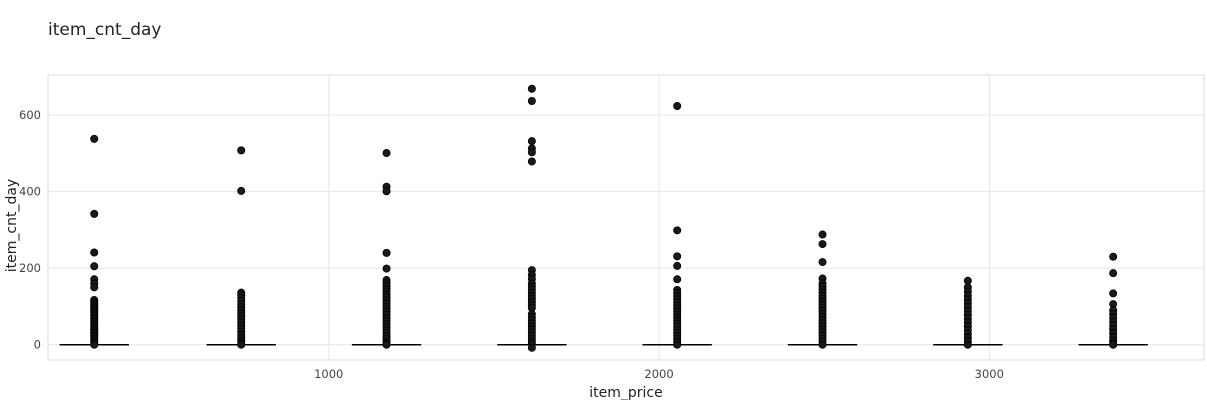 The height and width of the screenshot is (400, 1207). Describe the element at coordinates (12, 225) in the screenshot. I see `y-axis-title: item_cnt_day` at that location.